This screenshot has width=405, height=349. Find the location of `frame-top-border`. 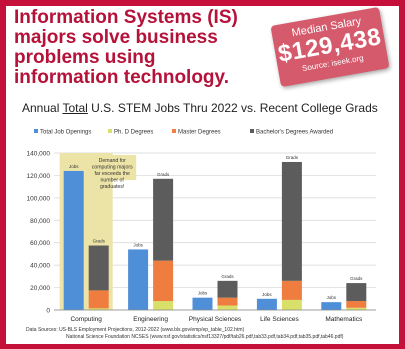

frame-top-border is located at coordinates (202, 3).